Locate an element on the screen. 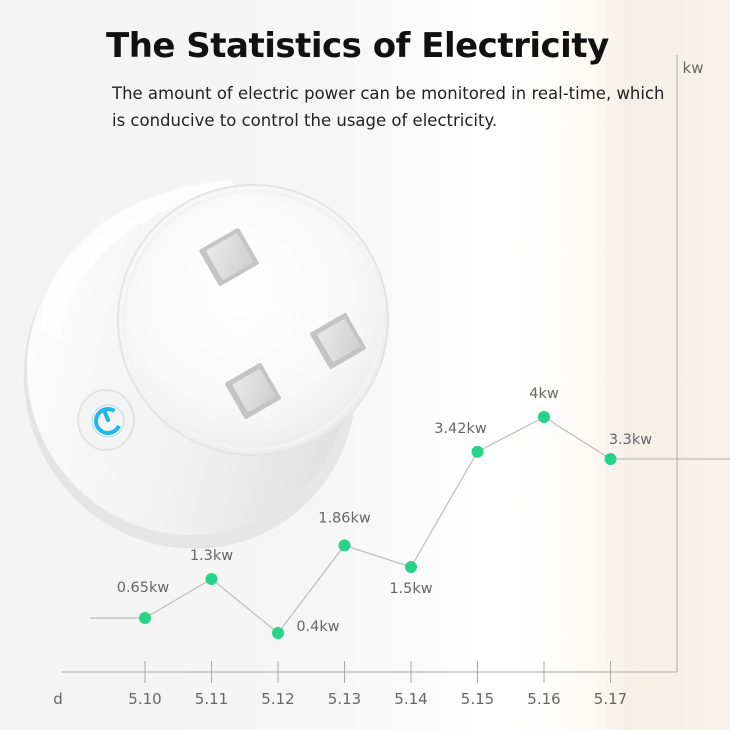 The image size is (730, 730). x-axis-ticks: 5.10 5.11 5.12 5.13 5.14 5.15 5.16 5.17 is located at coordinates (377, 684).